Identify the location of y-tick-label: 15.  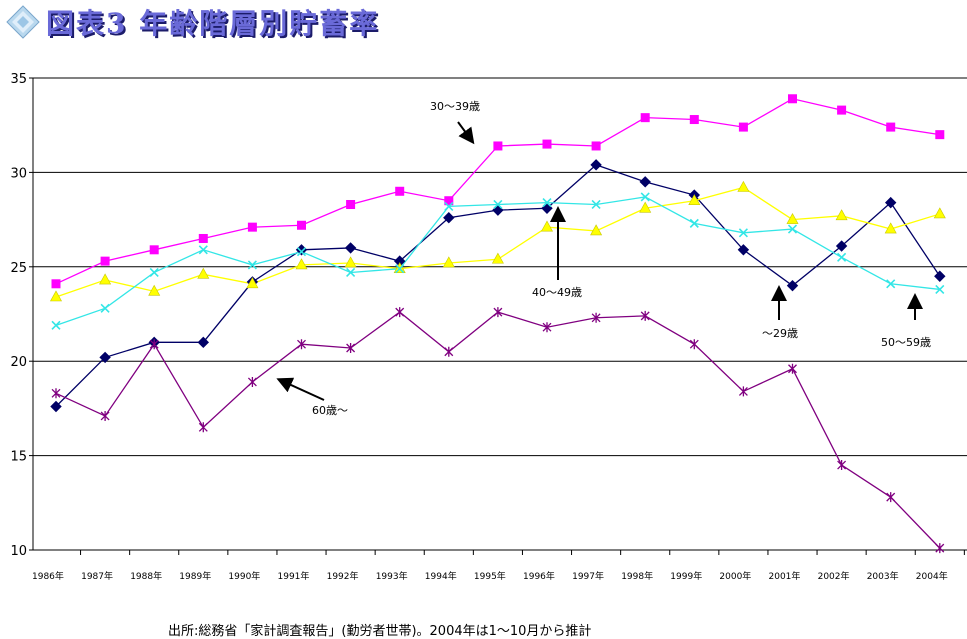
(18, 457).